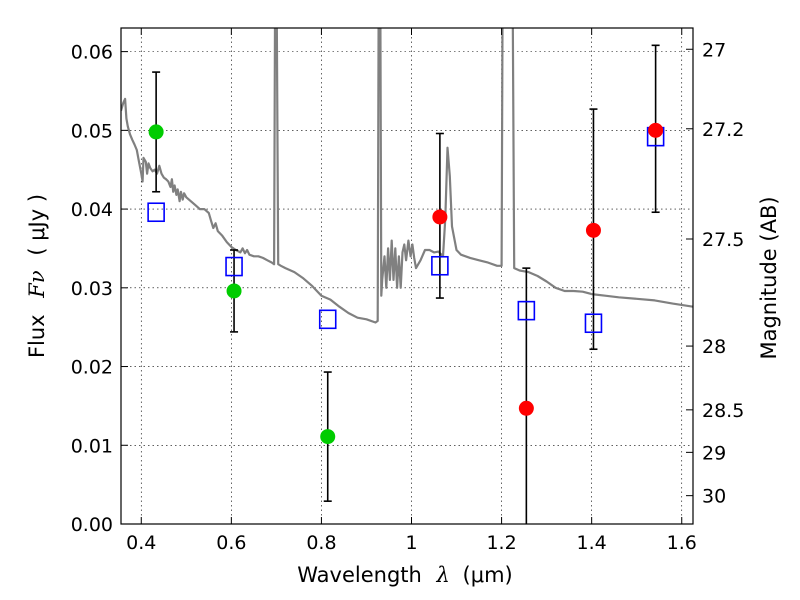 The width and height of the screenshot is (800, 600). I want to click on x-tick-label: 0.4, so click(141, 543).